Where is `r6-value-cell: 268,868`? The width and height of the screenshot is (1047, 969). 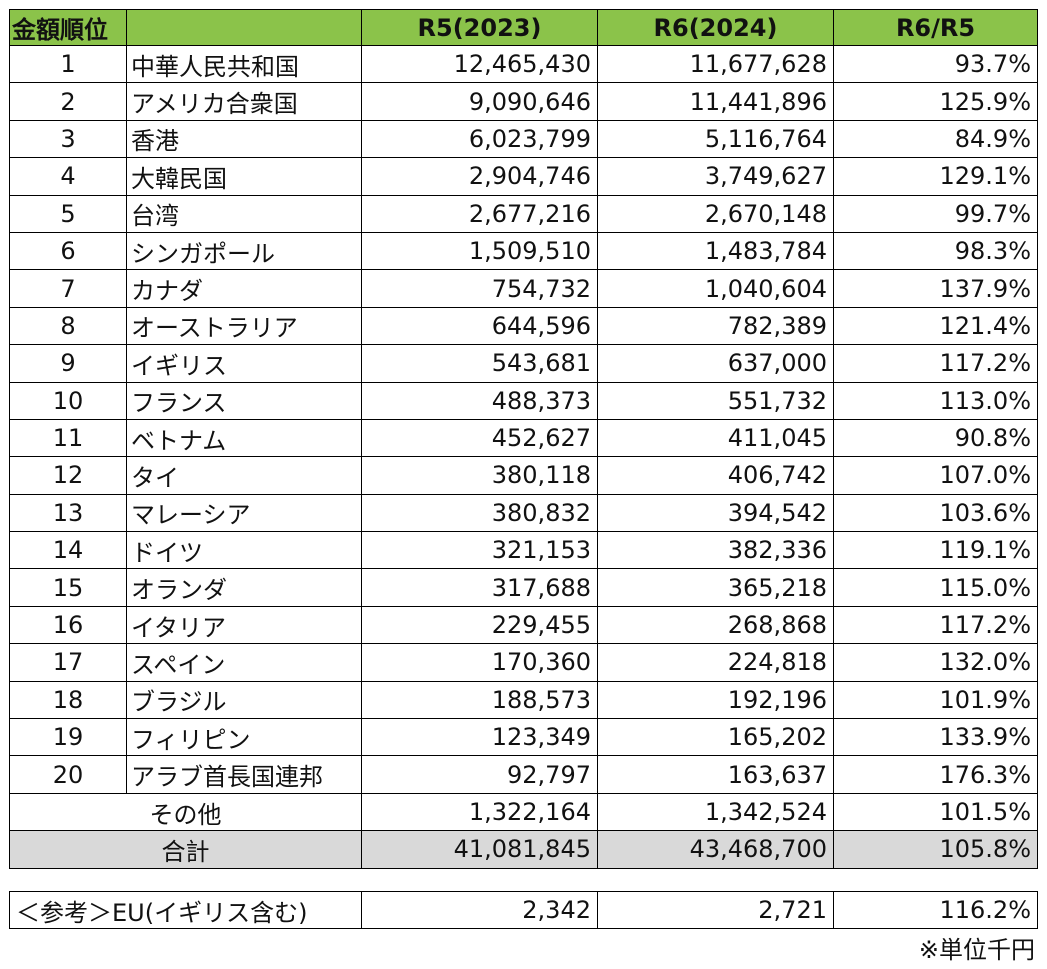 r6-value-cell: 268,868 is located at coordinates (715, 625).